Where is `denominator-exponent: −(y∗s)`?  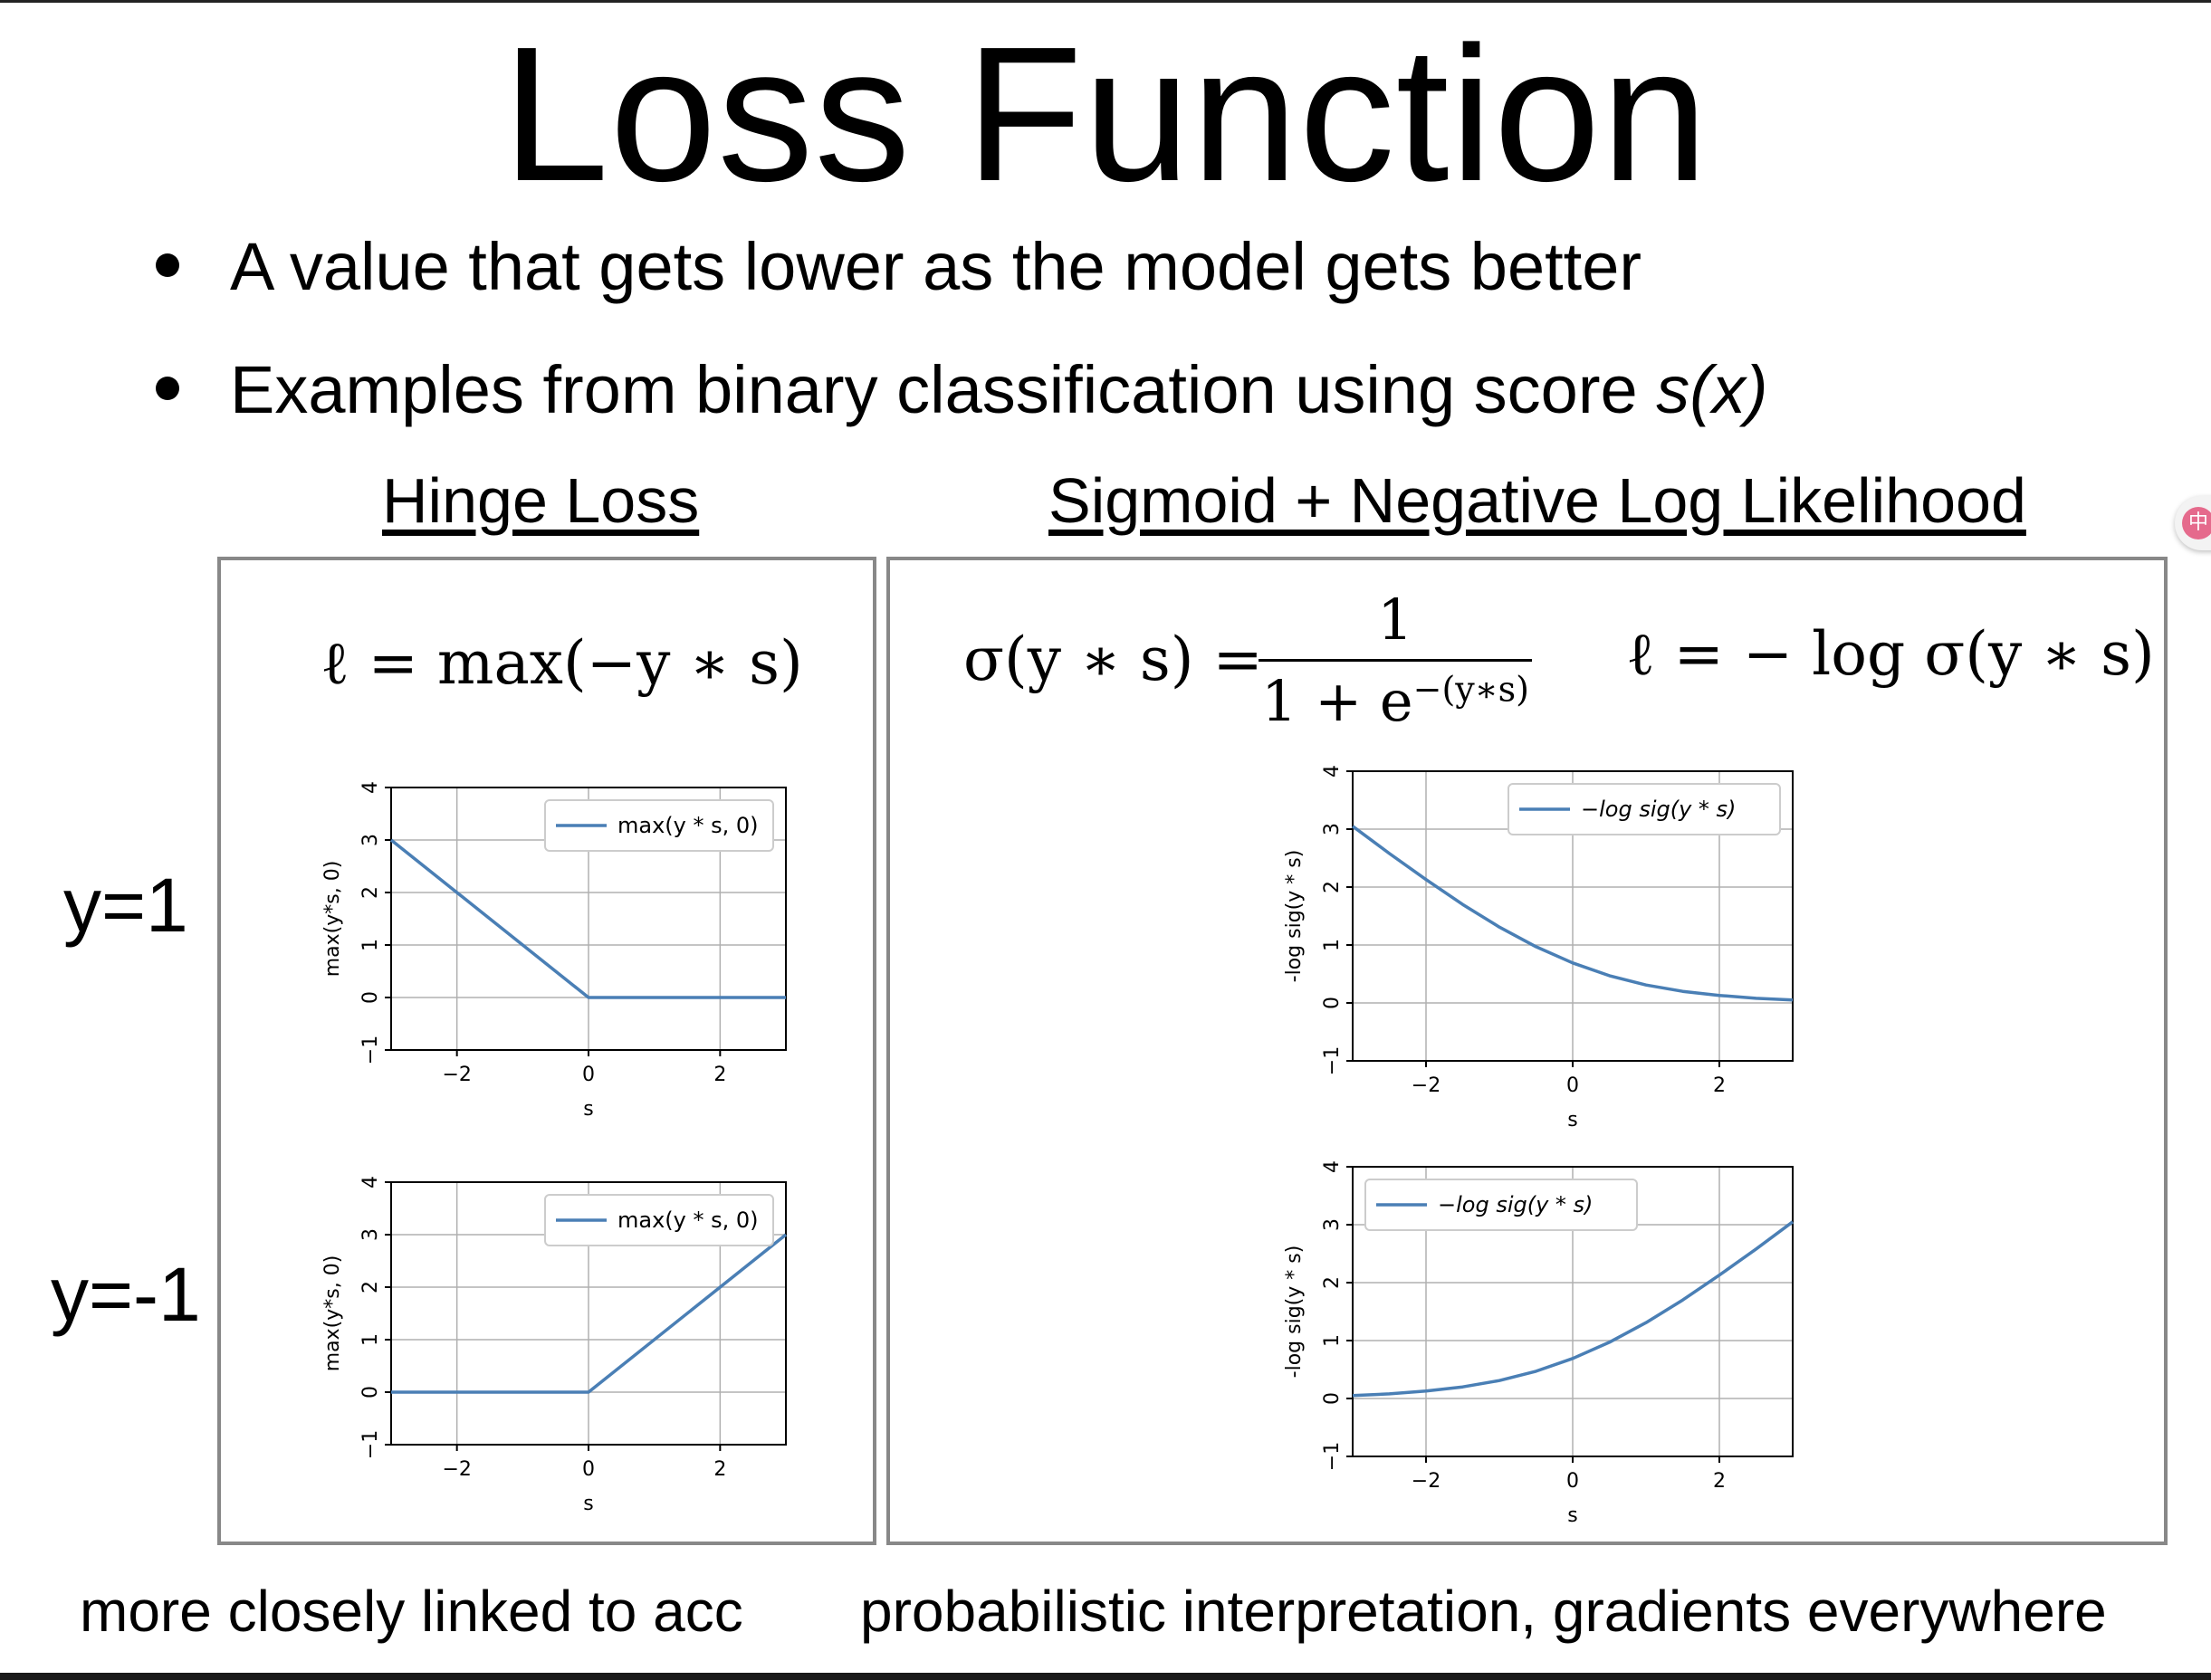 denominator-exponent: −(y∗s) is located at coordinates (1470, 689).